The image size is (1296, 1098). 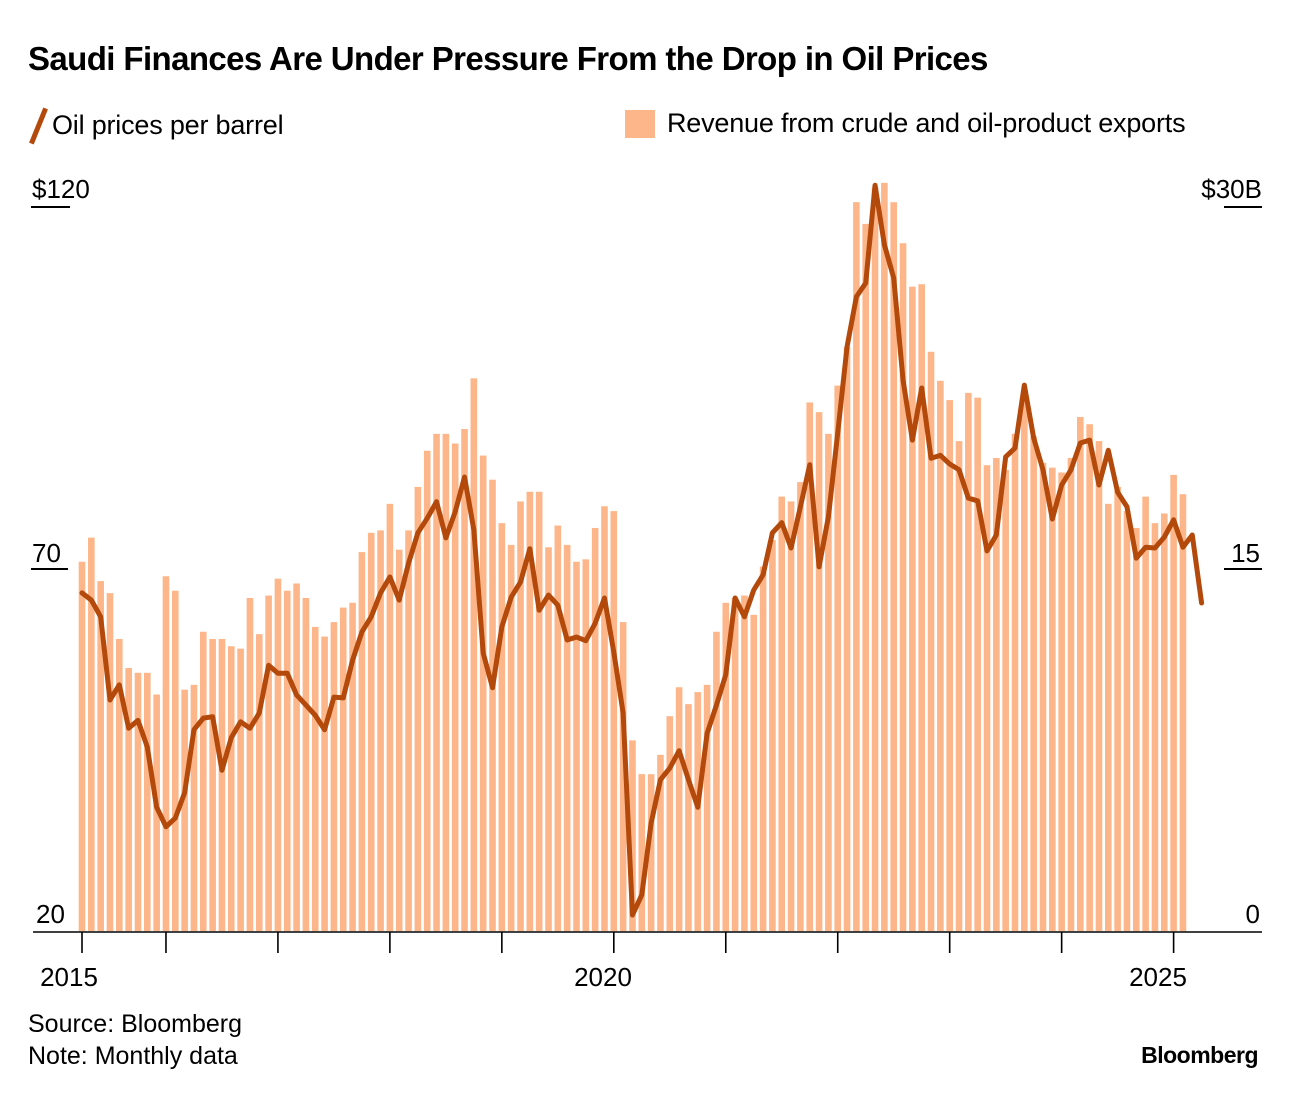 I want to click on x-tick-label-2025: 2025, so click(x=1158, y=977).